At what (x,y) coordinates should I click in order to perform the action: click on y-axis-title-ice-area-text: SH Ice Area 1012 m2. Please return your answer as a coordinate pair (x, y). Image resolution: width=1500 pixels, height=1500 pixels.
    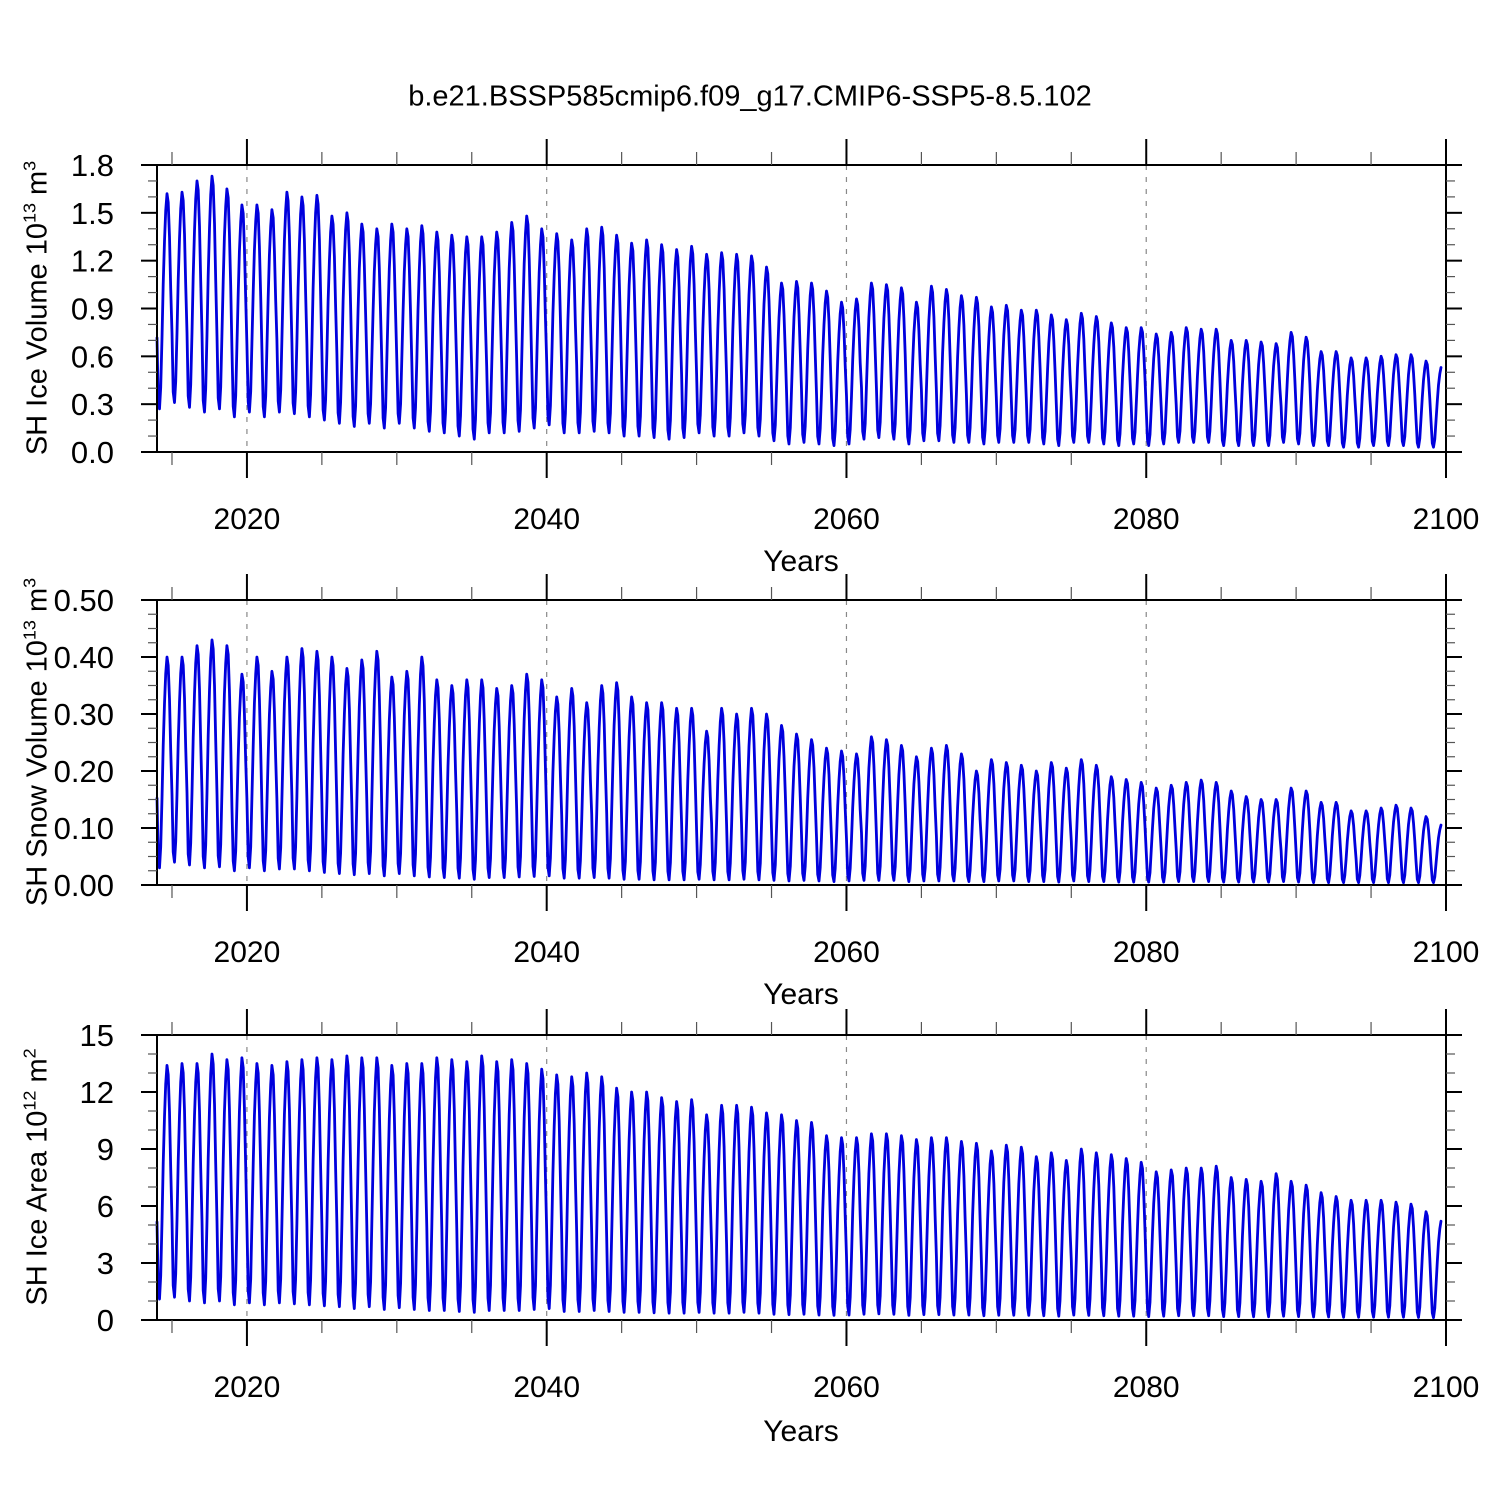
    Looking at the image, I should click on (37, 1176).